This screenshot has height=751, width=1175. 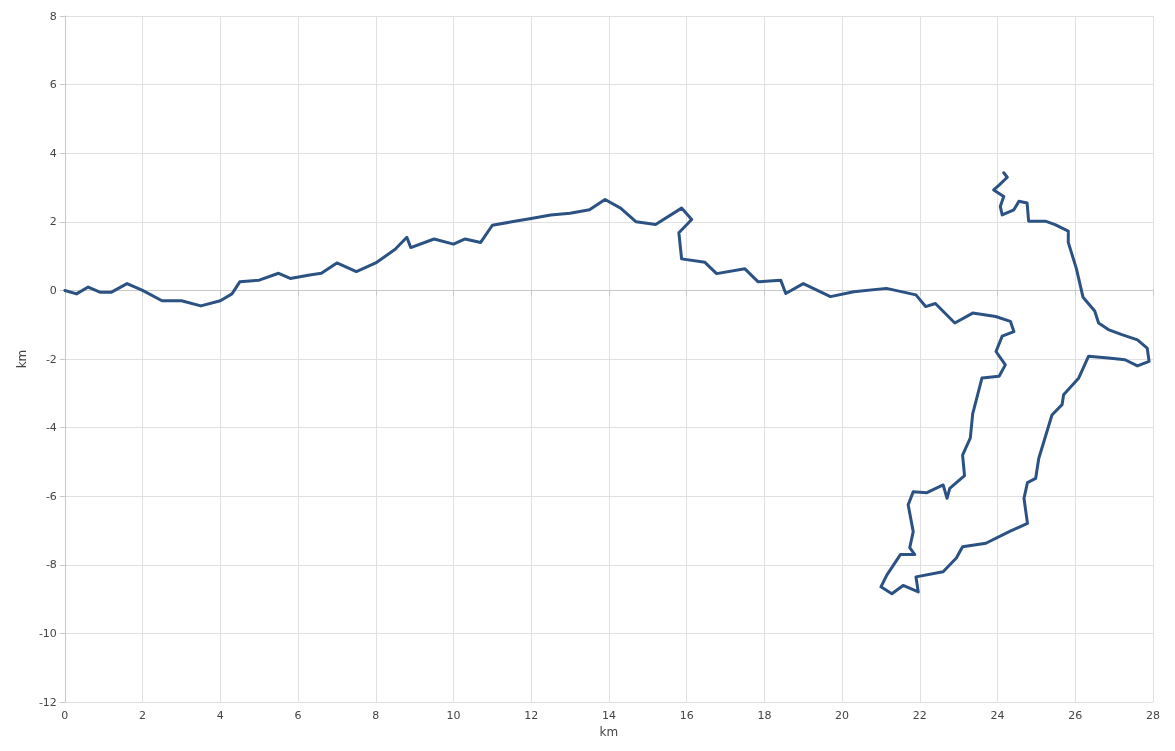 I want to click on x-tick-label: 20, so click(x=842, y=716).